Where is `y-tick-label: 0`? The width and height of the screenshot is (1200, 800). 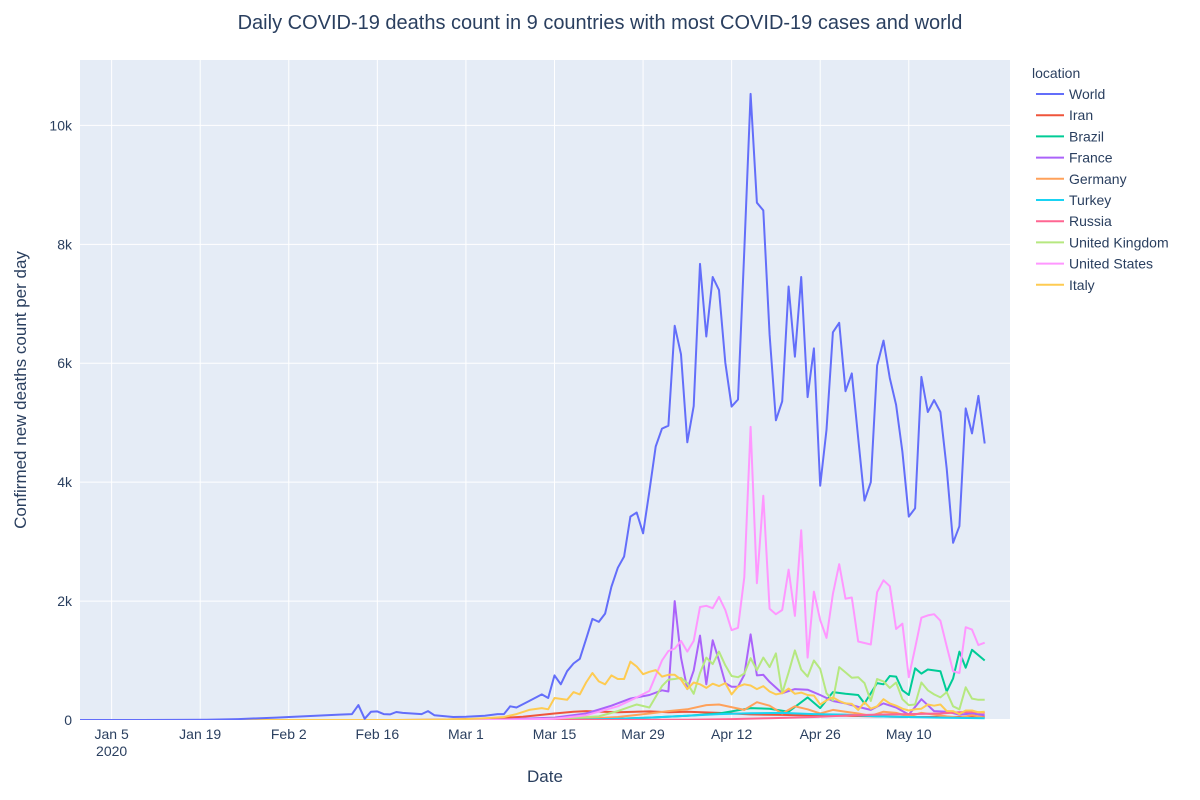 y-tick-label: 0 is located at coordinates (68, 720).